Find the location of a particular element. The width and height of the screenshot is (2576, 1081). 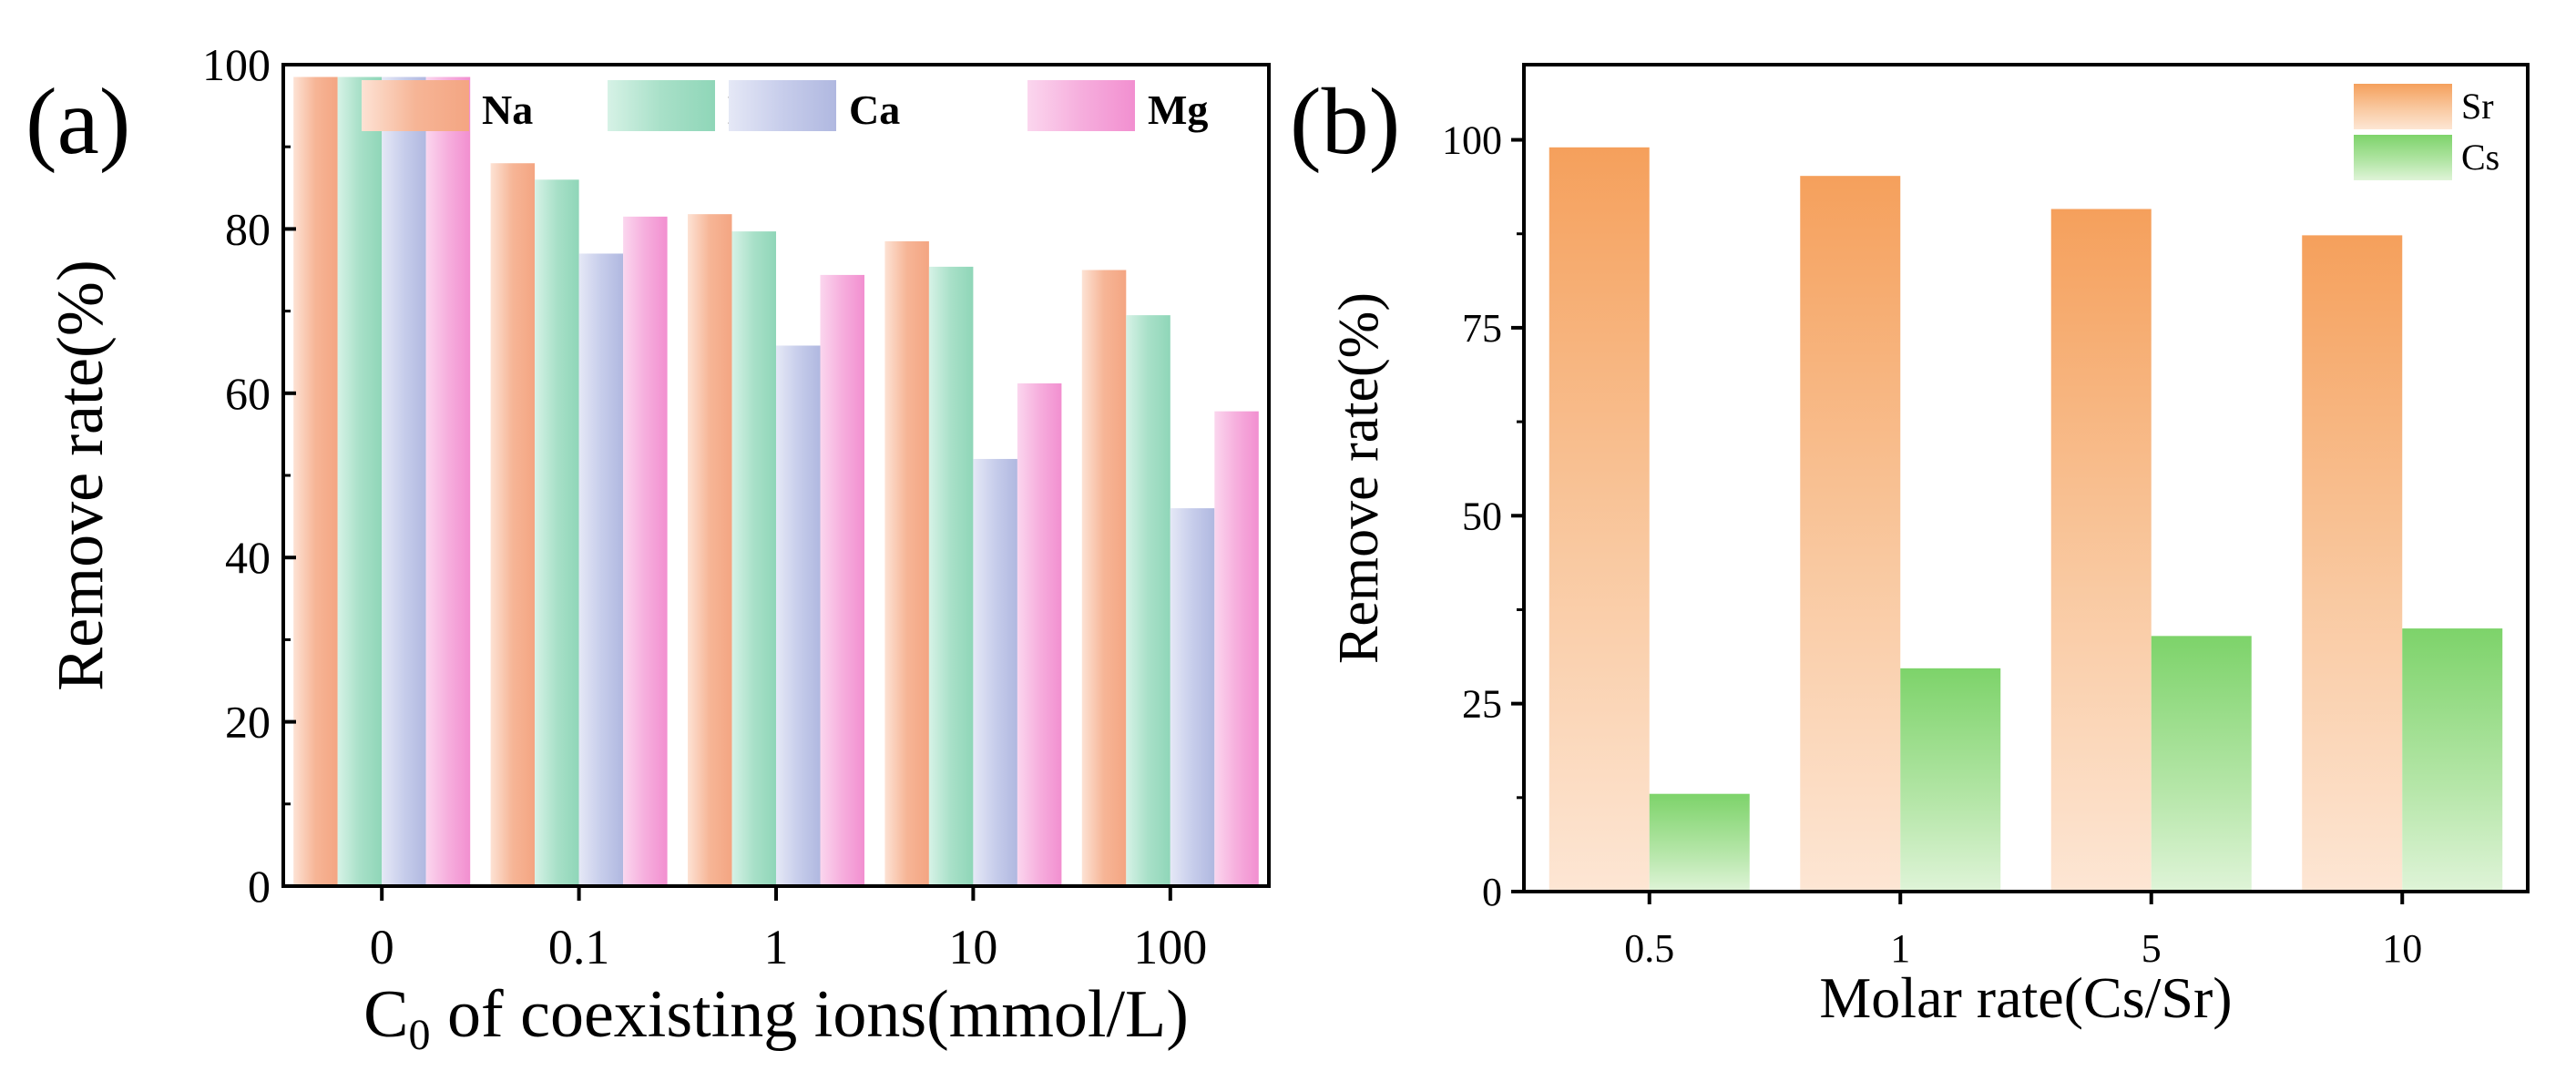

y-tick-label-a-80: 80 is located at coordinates (248, 228).